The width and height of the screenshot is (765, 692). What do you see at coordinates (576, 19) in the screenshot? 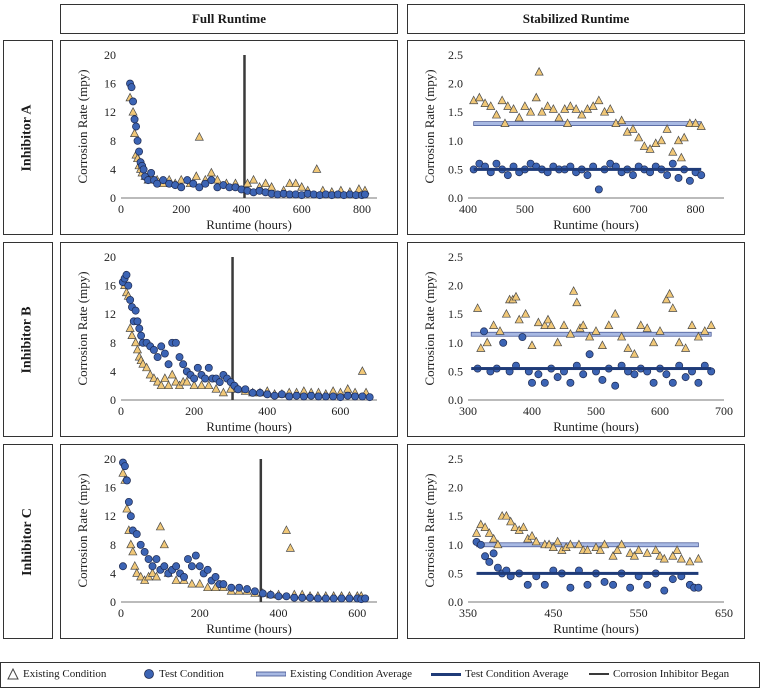
I see `col-header-stabilized-runtime: Stabilized Runtime` at bounding box center [576, 19].